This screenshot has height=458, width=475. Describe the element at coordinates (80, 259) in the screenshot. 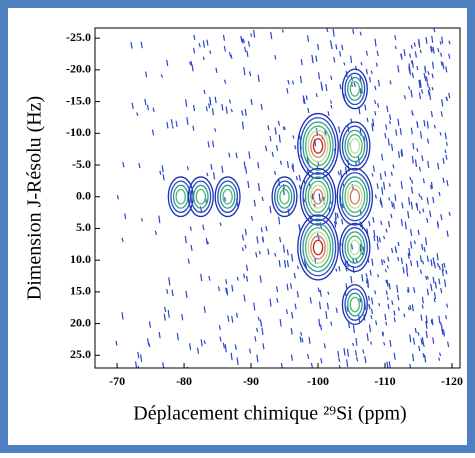

I see `y-tick-label: 10.0` at that location.